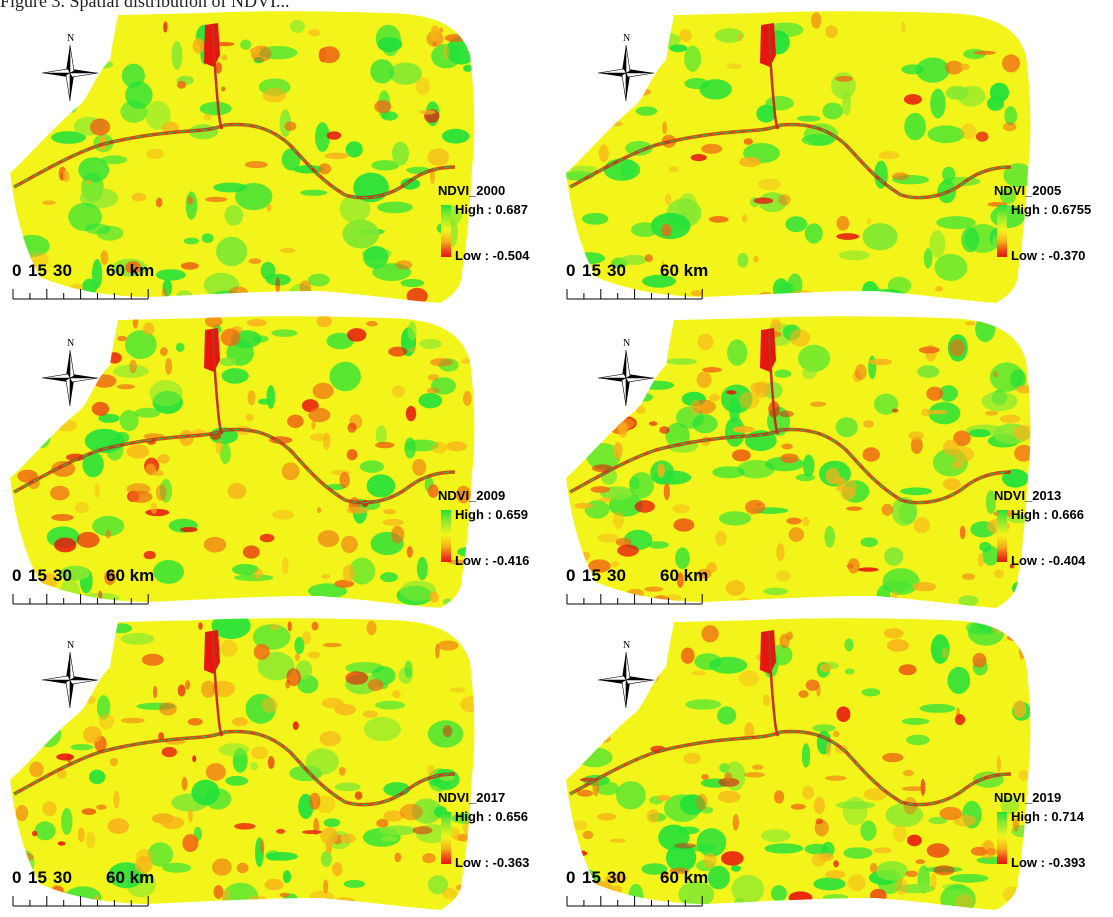 This screenshot has width=1113, height=917. What do you see at coordinates (80, 901) in the screenshot?
I see `scale-bar` at bounding box center [80, 901].